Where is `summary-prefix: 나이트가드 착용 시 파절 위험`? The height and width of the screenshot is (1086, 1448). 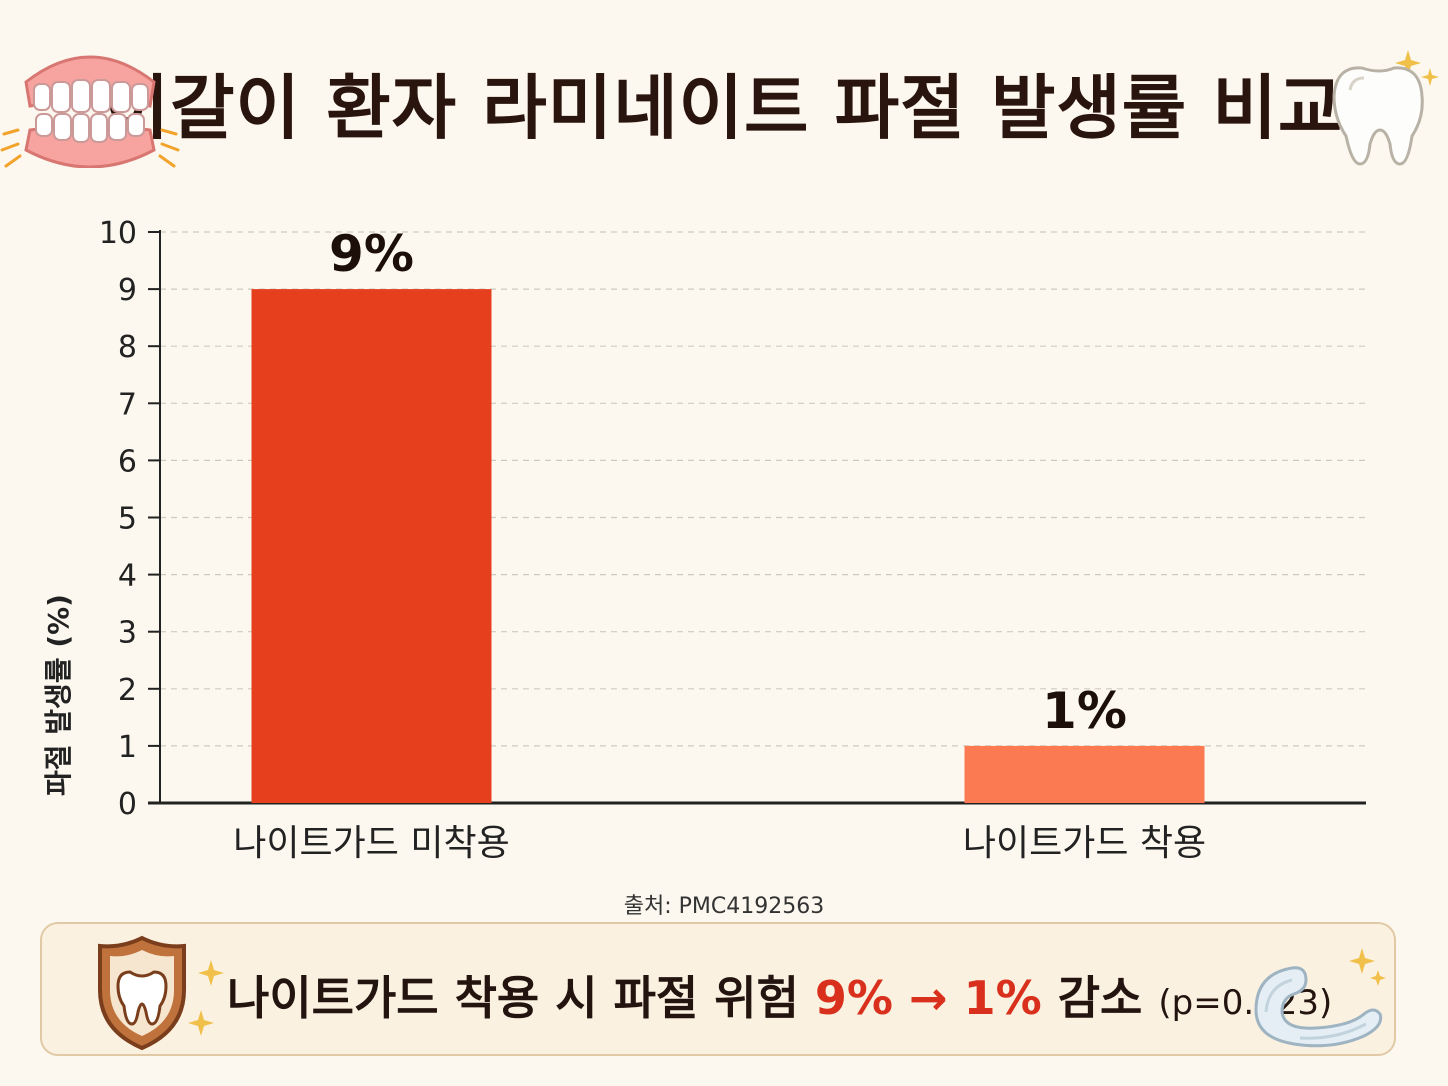 summary-prefix: 나이트가드 착용 시 파절 위험 is located at coordinates (521, 998).